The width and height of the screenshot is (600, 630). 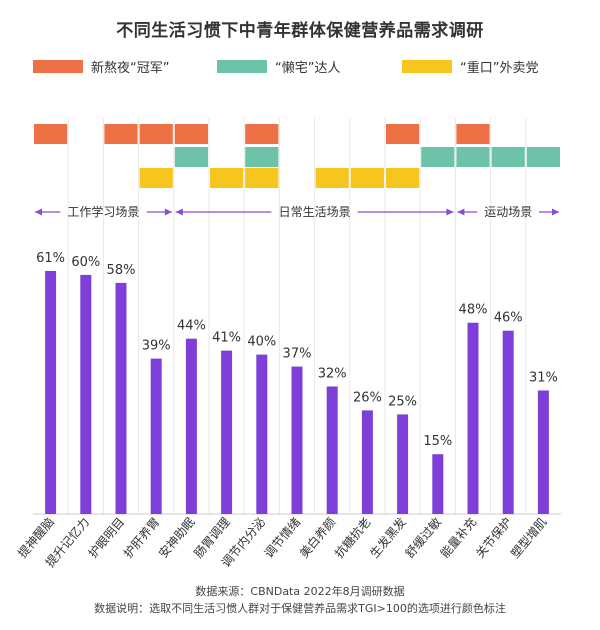 I want to click on bar-value-label: 31%, so click(x=543, y=377).